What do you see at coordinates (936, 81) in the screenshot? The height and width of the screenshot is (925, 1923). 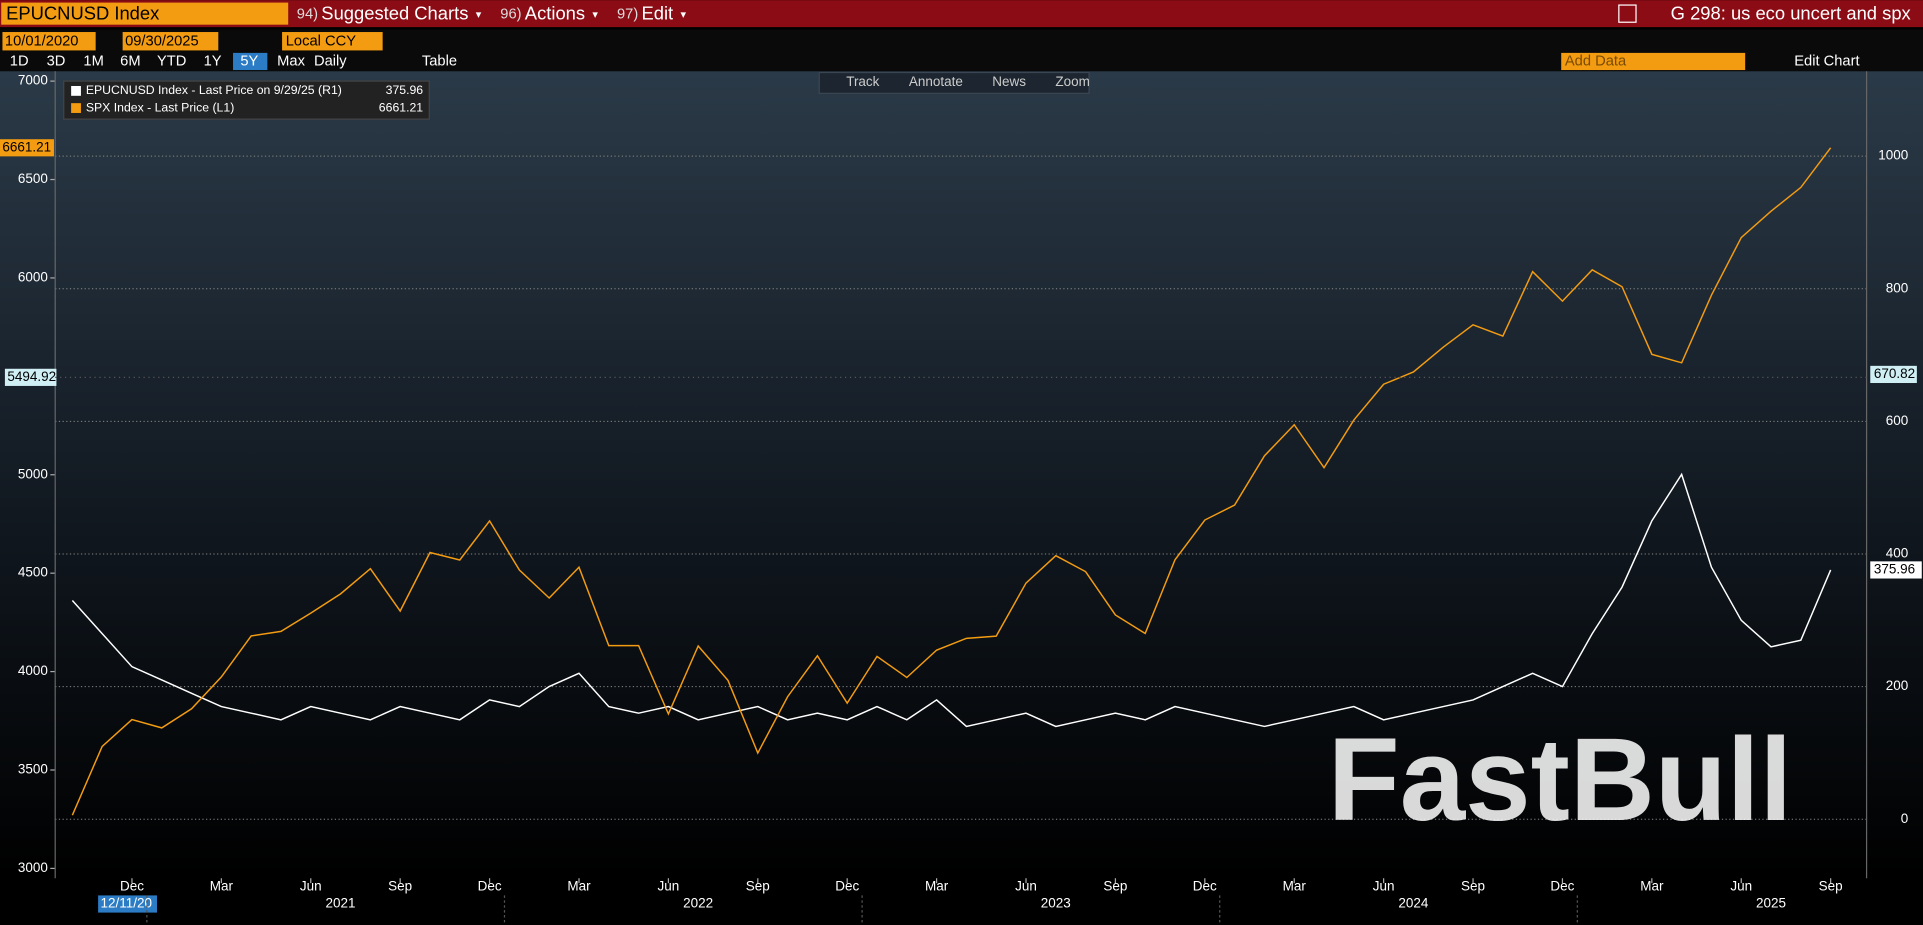 I see `chart-tool: Annotate` at bounding box center [936, 81].